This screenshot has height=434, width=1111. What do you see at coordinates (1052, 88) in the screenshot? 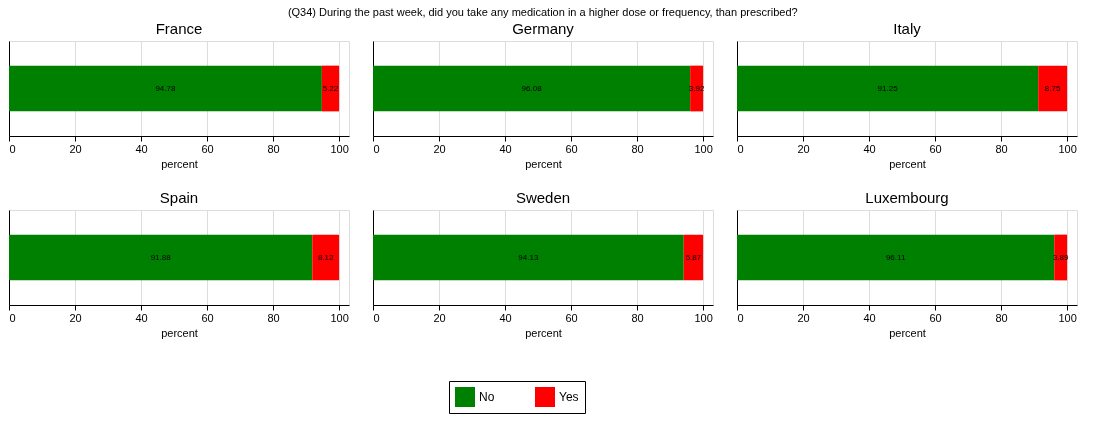
I see `data-label: 8.75` at bounding box center [1052, 88].